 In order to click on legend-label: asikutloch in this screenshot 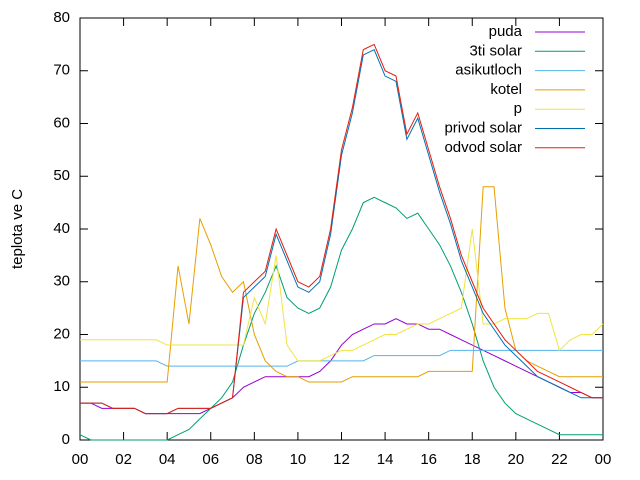, I will do `click(488, 70)`.